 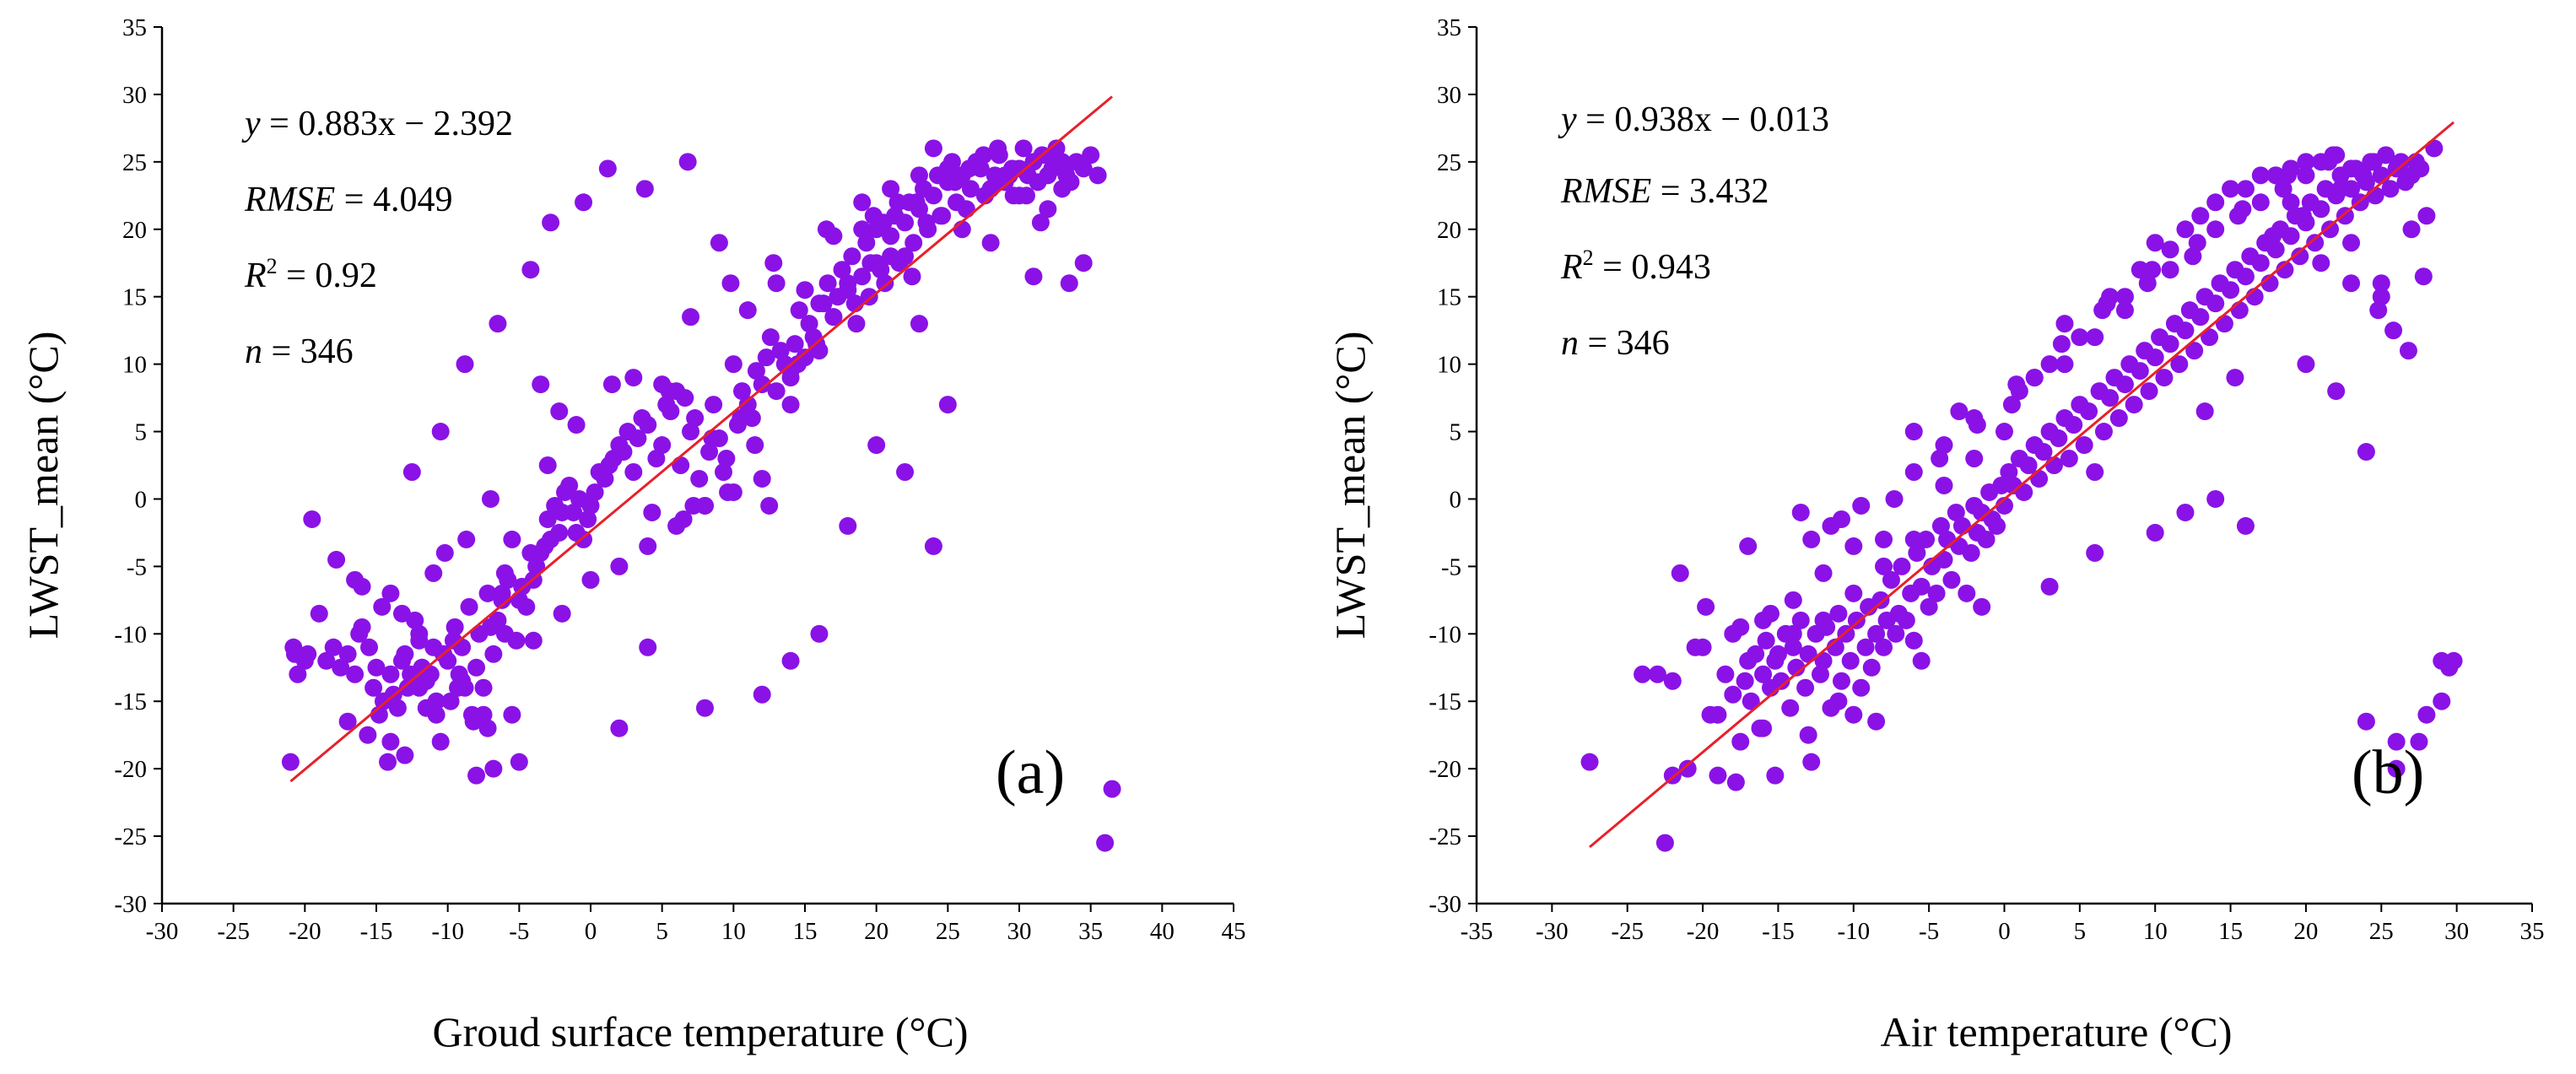 I want to click on x-tick-label: 20, so click(x=2305, y=931).